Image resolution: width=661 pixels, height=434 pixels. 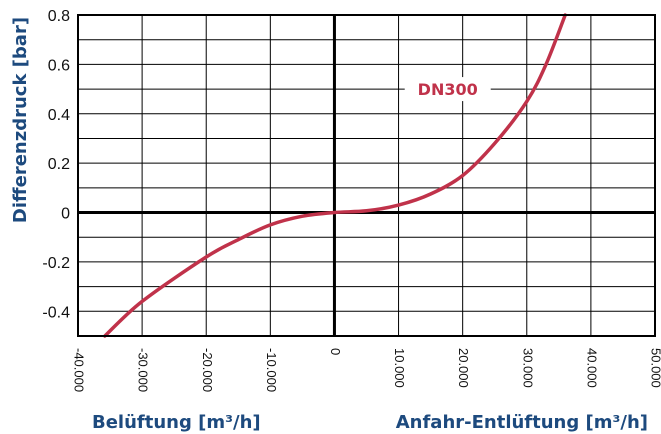 I want to click on y-tick-label: 0, so click(x=65, y=214).